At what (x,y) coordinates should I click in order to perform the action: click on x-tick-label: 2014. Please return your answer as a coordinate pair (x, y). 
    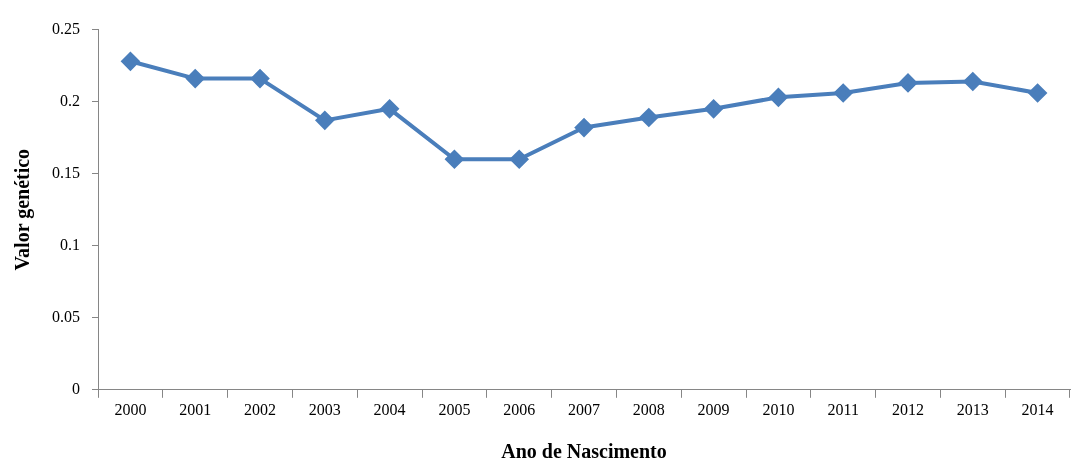
    Looking at the image, I should click on (1037, 409).